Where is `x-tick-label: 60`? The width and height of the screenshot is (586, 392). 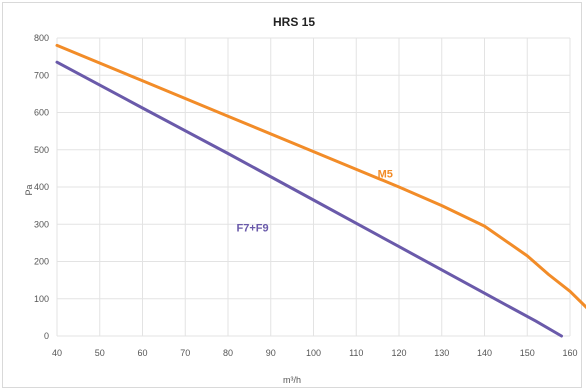 x-tick-label: 60 is located at coordinates (142, 353).